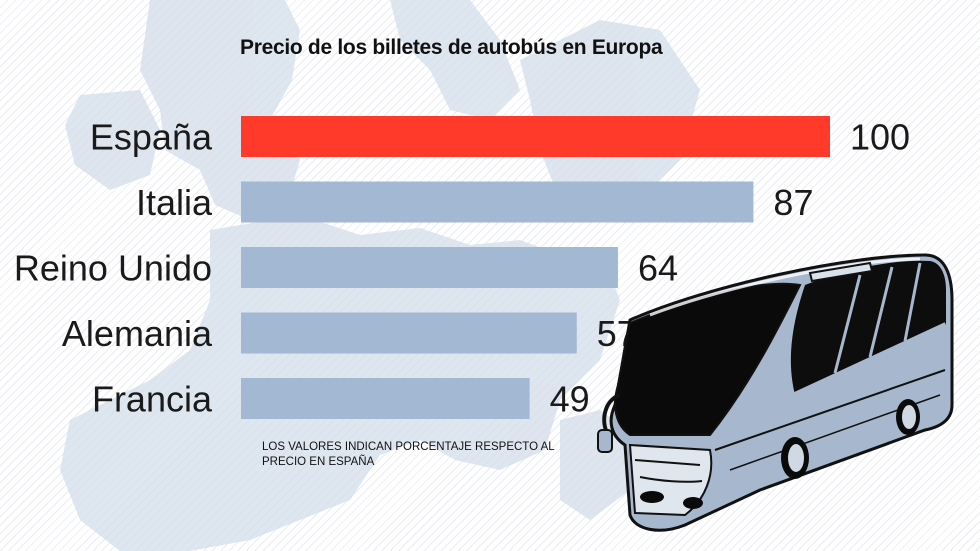 The width and height of the screenshot is (980, 551). What do you see at coordinates (880, 137) in the screenshot?
I see `value-label: 100` at bounding box center [880, 137].